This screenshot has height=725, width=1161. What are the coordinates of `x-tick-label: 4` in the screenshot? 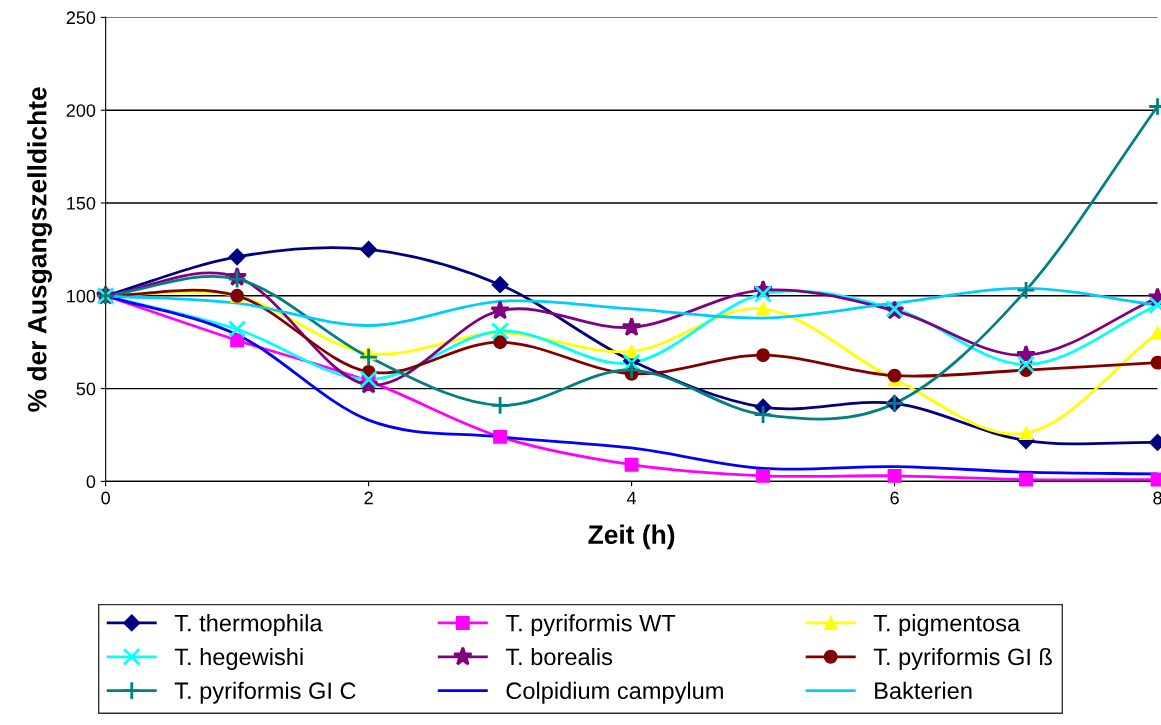 It's located at (631, 498).